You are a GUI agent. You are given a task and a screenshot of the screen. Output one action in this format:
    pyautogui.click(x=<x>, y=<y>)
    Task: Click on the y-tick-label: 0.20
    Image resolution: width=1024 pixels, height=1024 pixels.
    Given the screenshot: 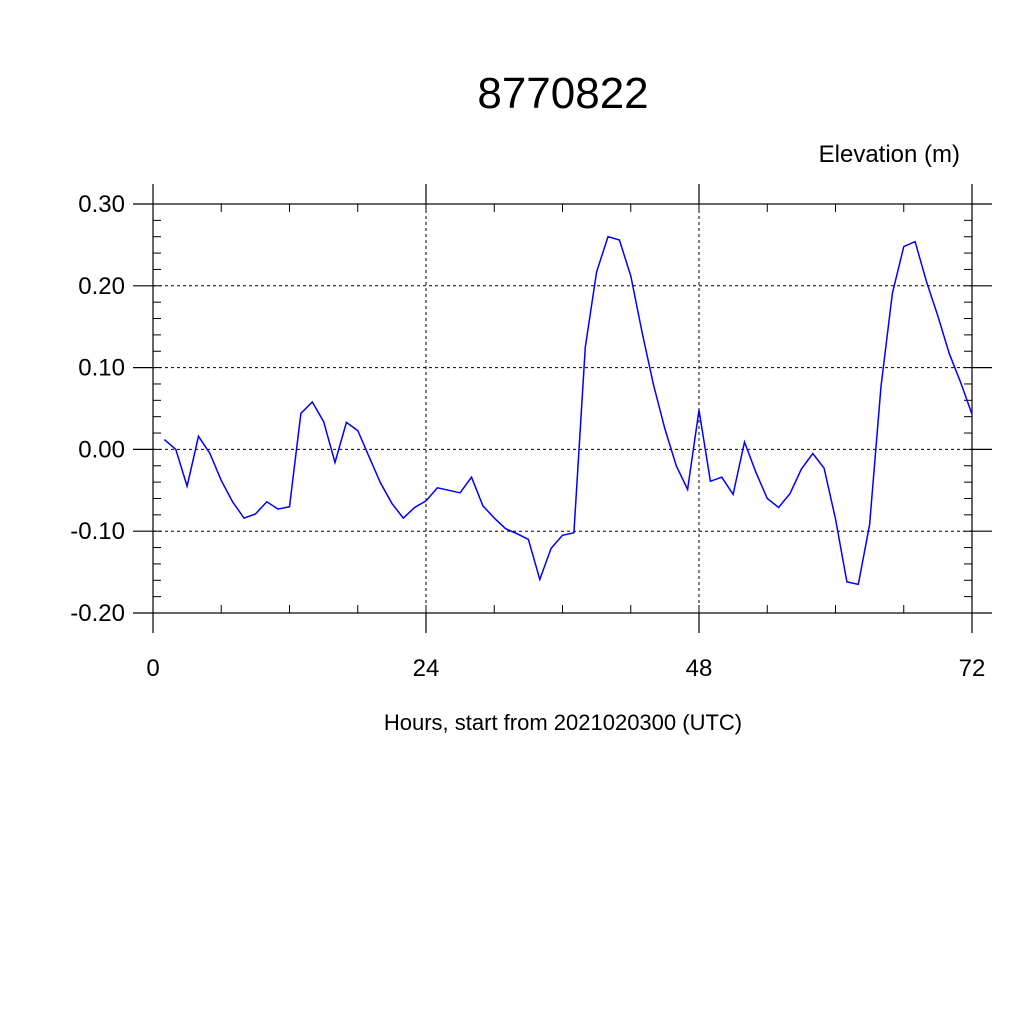 What is the action you would take?
    pyautogui.click(x=101, y=286)
    